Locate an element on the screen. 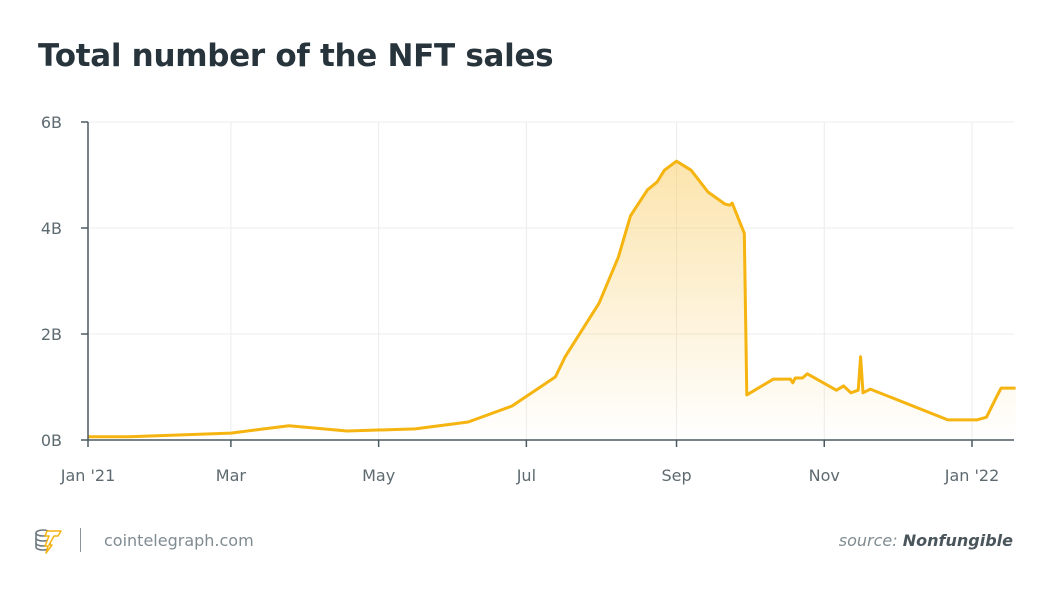 This screenshot has width=1050, height=600. x-tick-label: Mar is located at coordinates (231, 475).